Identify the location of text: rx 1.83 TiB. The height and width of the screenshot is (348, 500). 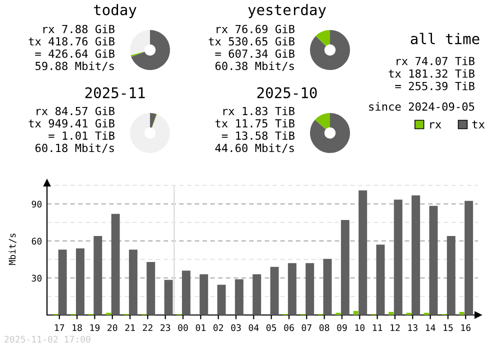
(258, 111).